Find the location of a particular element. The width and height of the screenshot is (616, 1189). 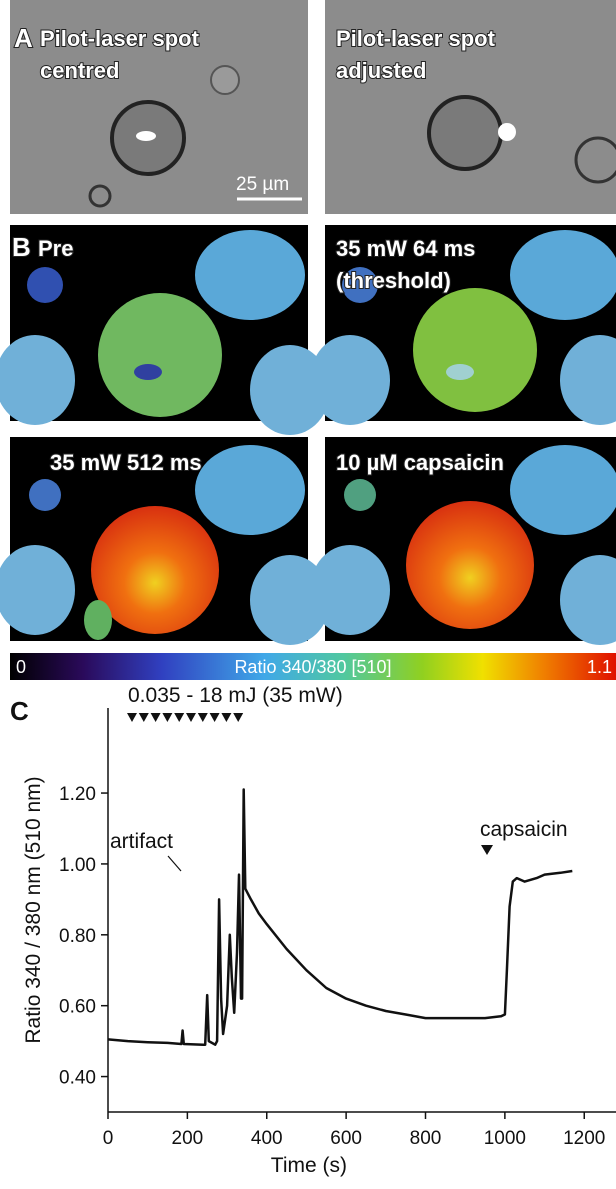

annotation: 0.035 - 18 mJ (35 mW) is located at coordinates (235, 695).